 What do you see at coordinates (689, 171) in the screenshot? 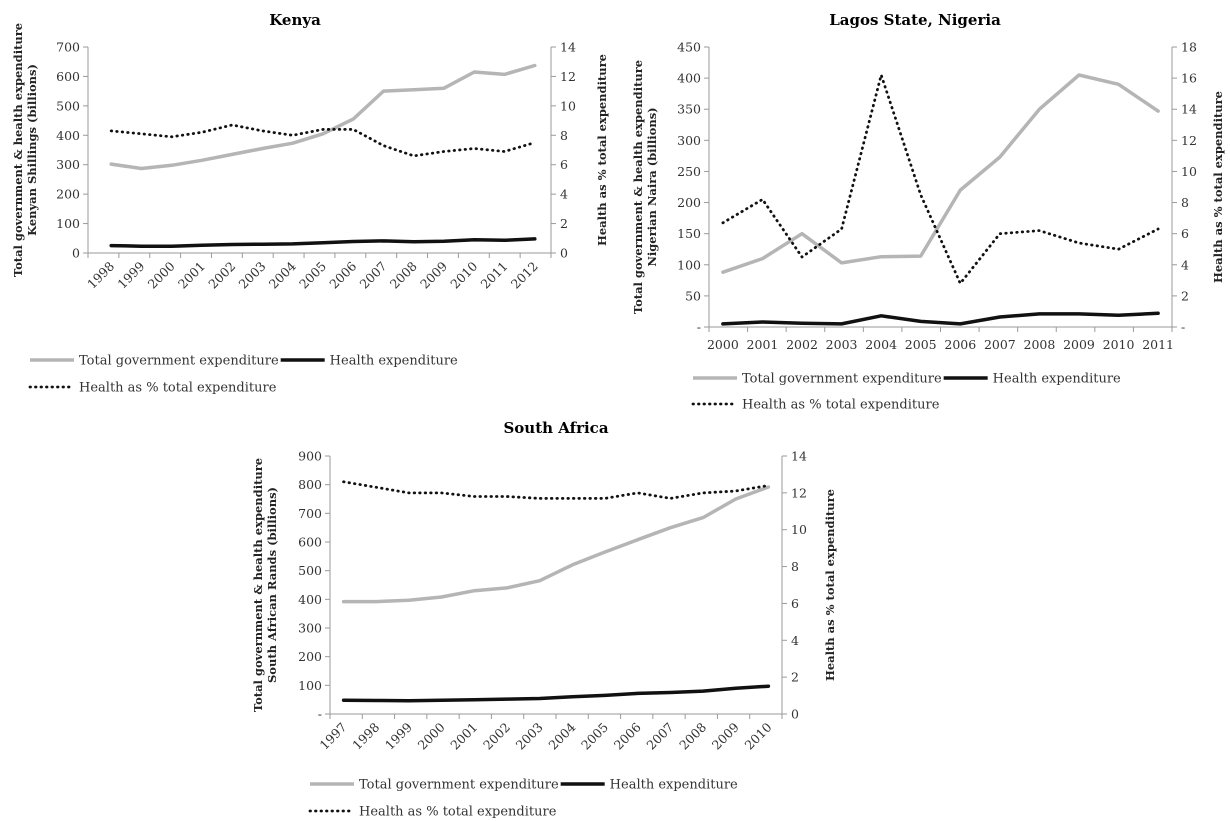
I see `y-tick-label: 250` at bounding box center [689, 171].